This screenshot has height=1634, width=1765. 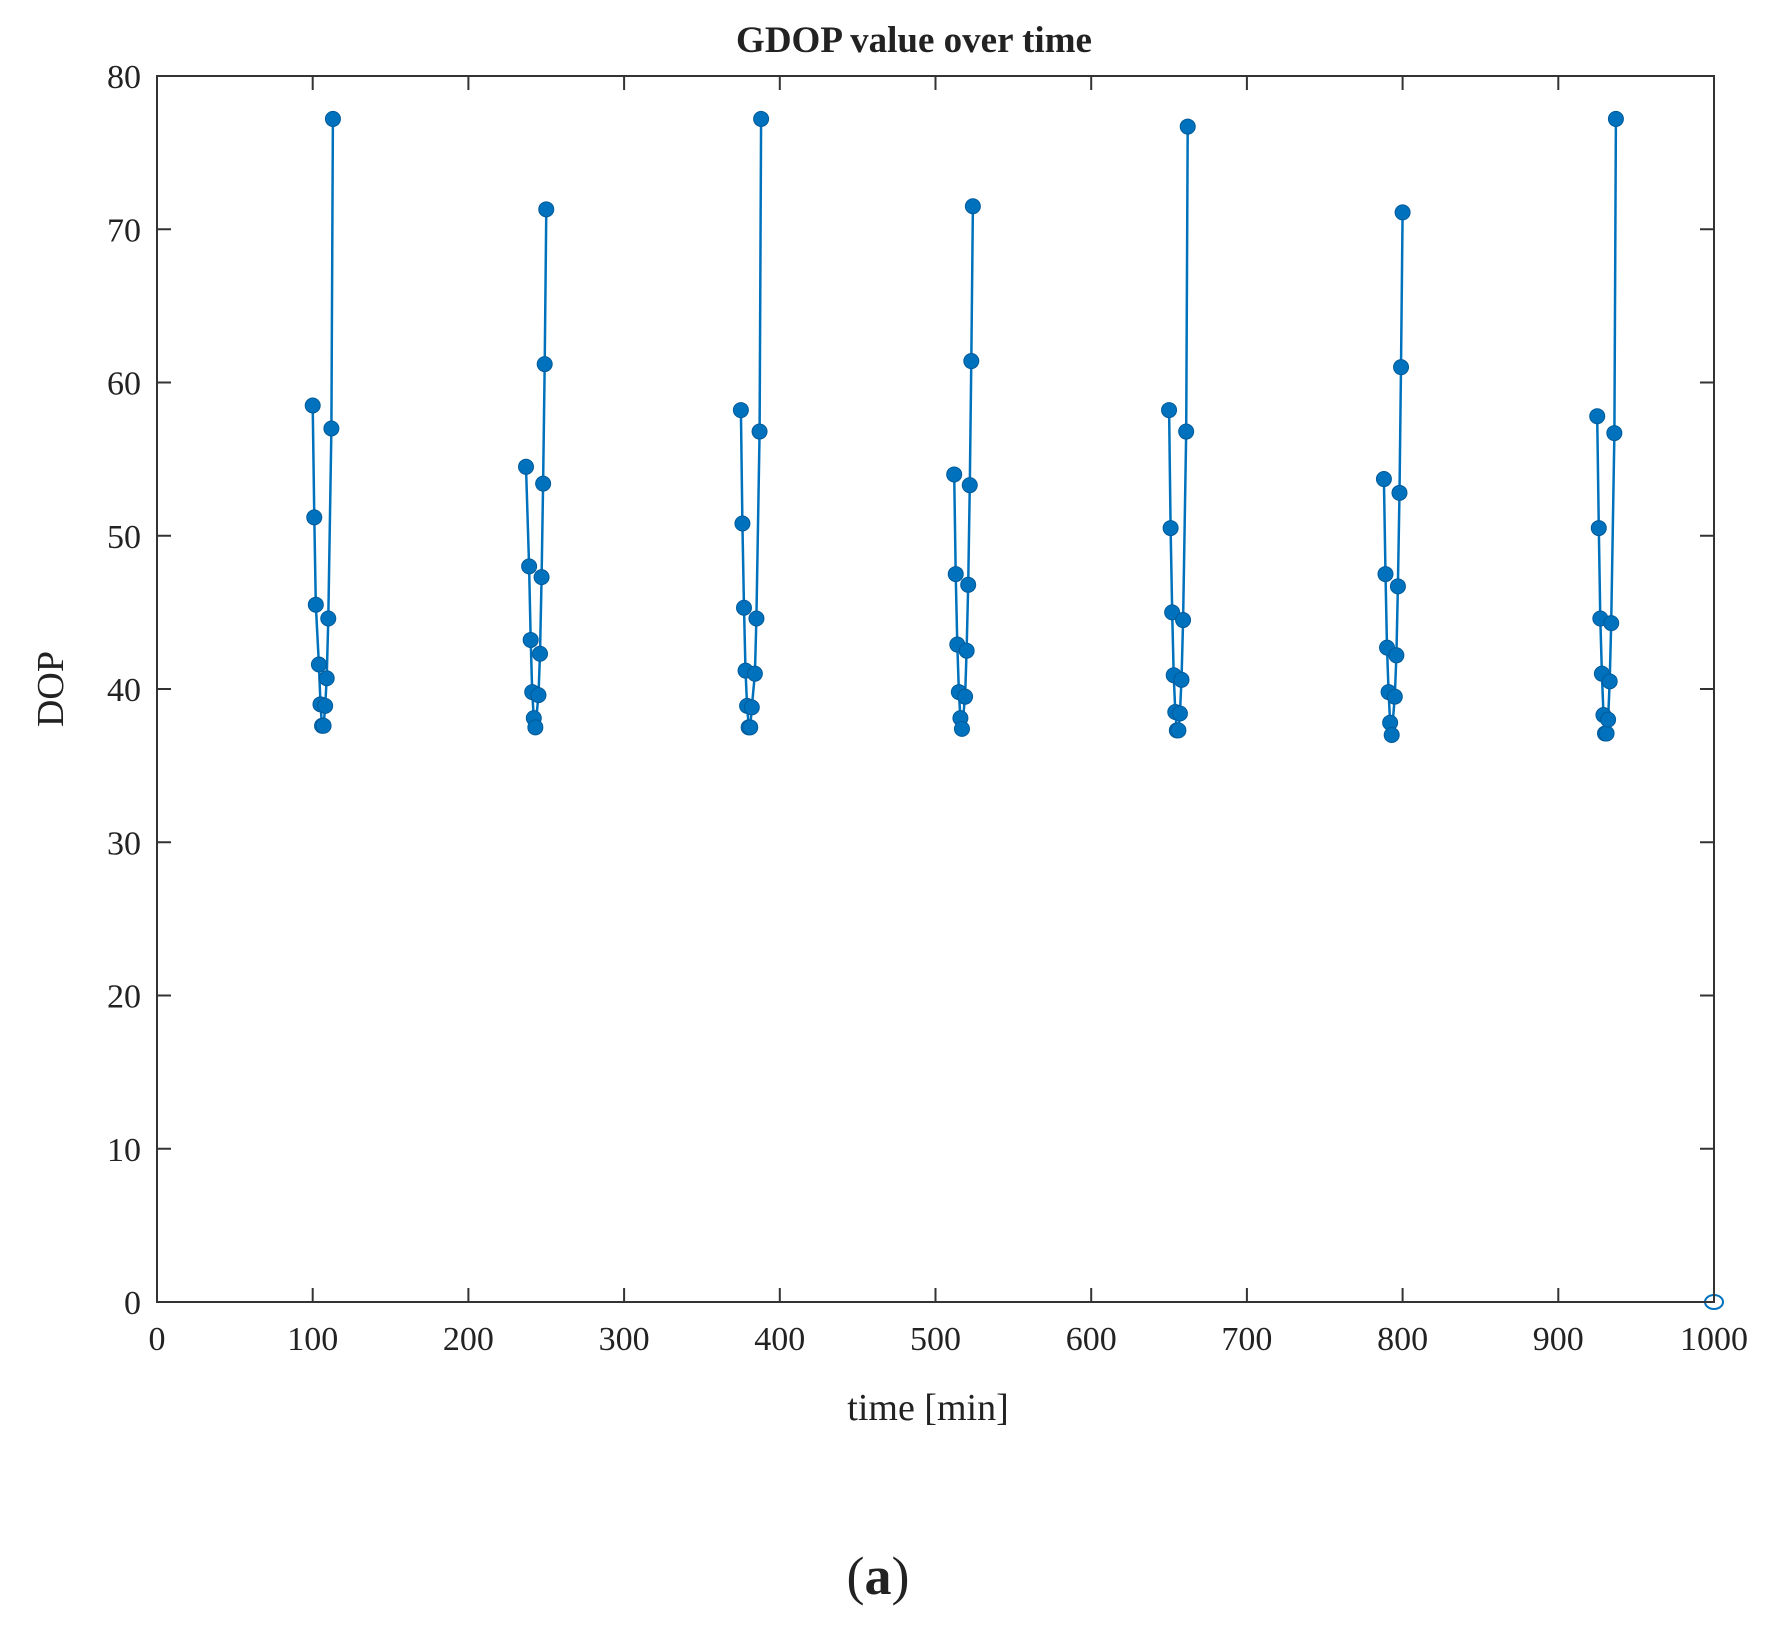 What do you see at coordinates (1714, 1339) in the screenshot?
I see `x-tick-label: 1000` at bounding box center [1714, 1339].